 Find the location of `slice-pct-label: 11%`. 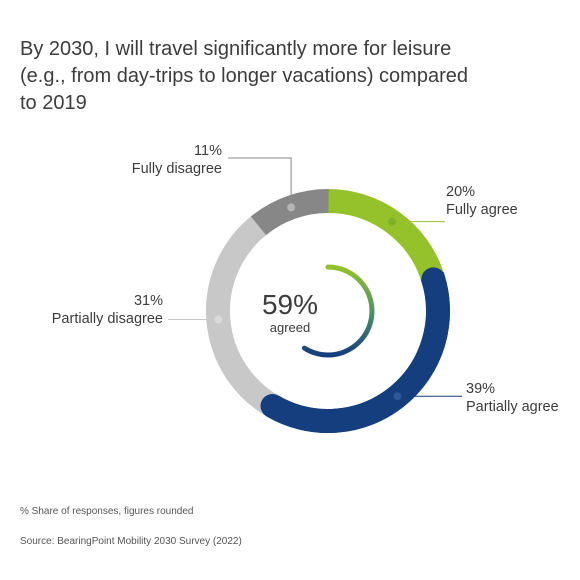

slice-pct-label: 11% is located at coordinates (208, 151).